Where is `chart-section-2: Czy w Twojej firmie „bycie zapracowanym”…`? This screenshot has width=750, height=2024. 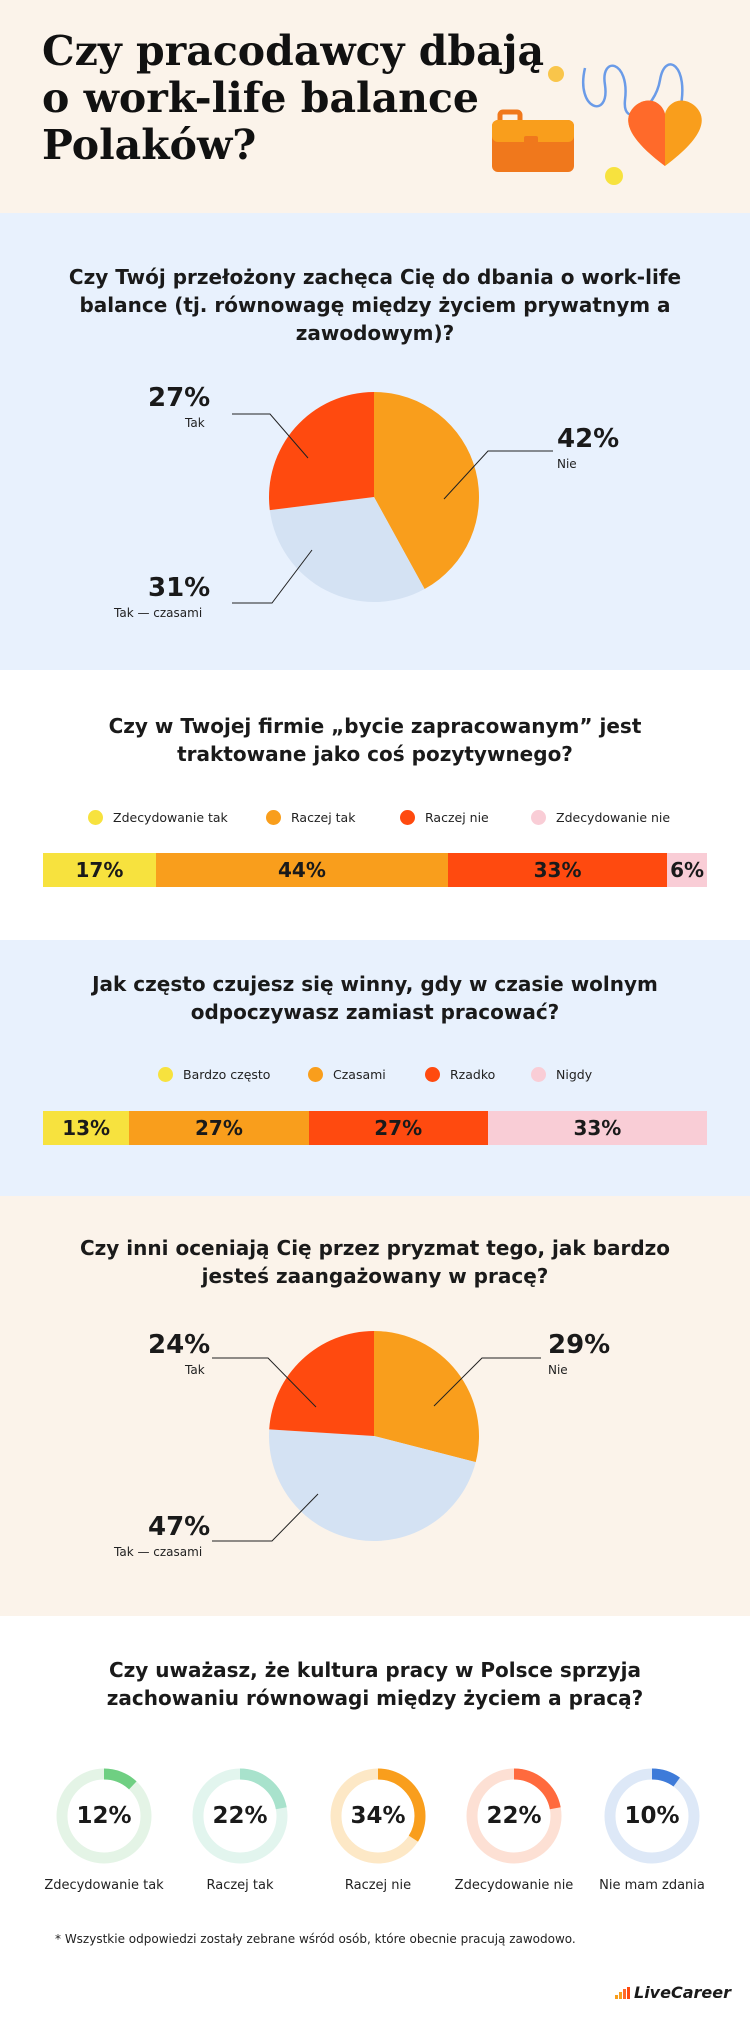
chart-section-2: Czy w Twojej firmie „bycie zapracowanym”… is located at coordinates (375, 805).